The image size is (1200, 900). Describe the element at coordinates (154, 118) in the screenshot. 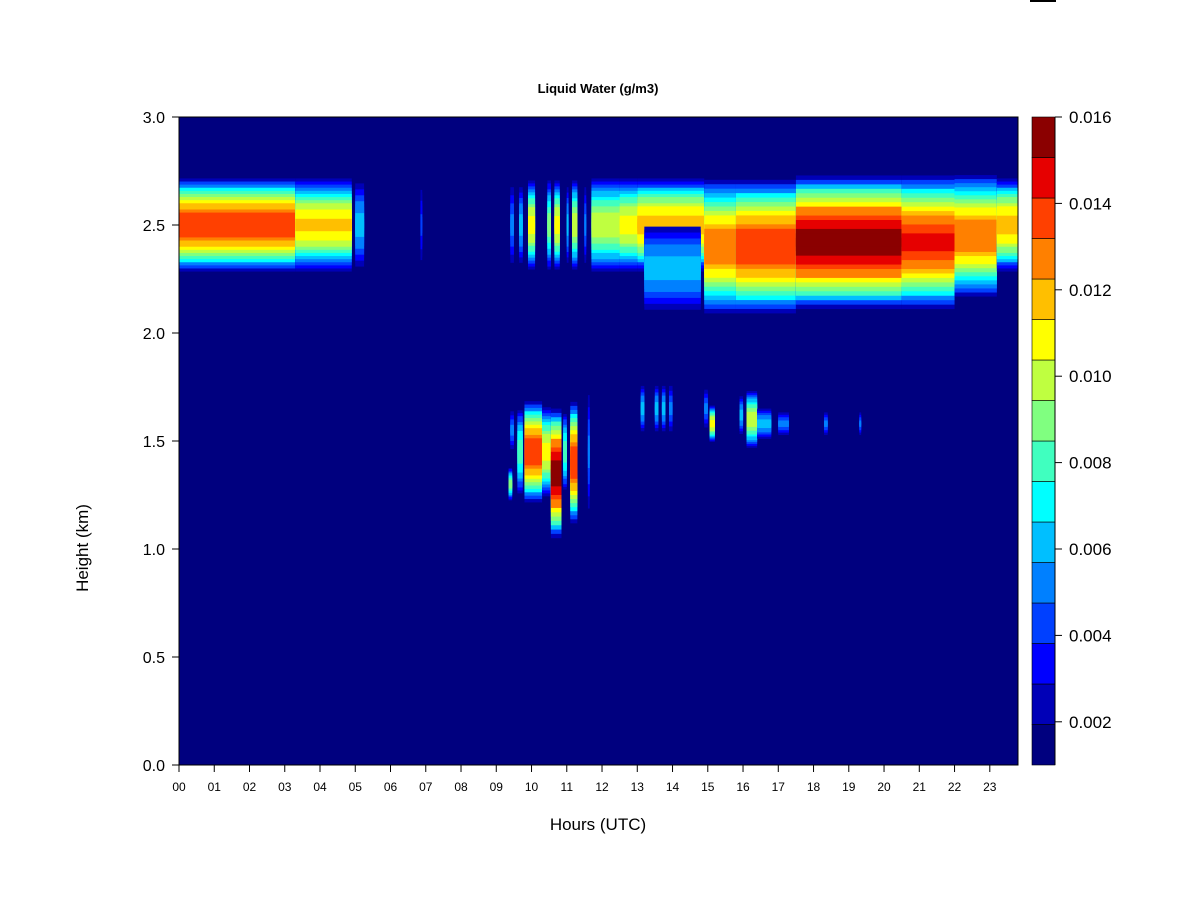

I see `y-tick-label: 3.0` at that location.